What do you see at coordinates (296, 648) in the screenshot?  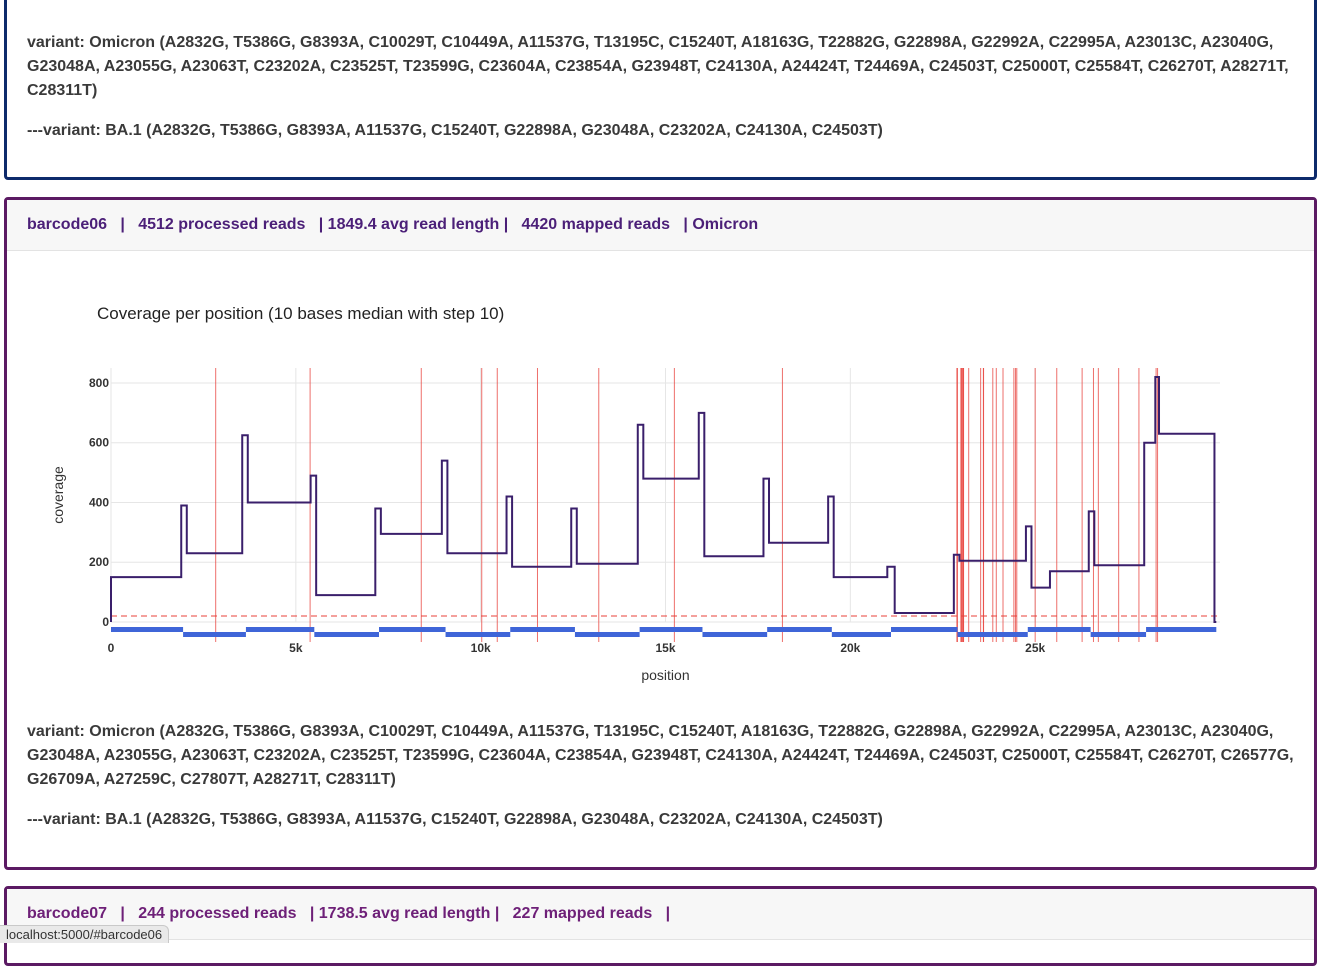 I see `x-tick-label: 5k` at bounding box center [296, 648].